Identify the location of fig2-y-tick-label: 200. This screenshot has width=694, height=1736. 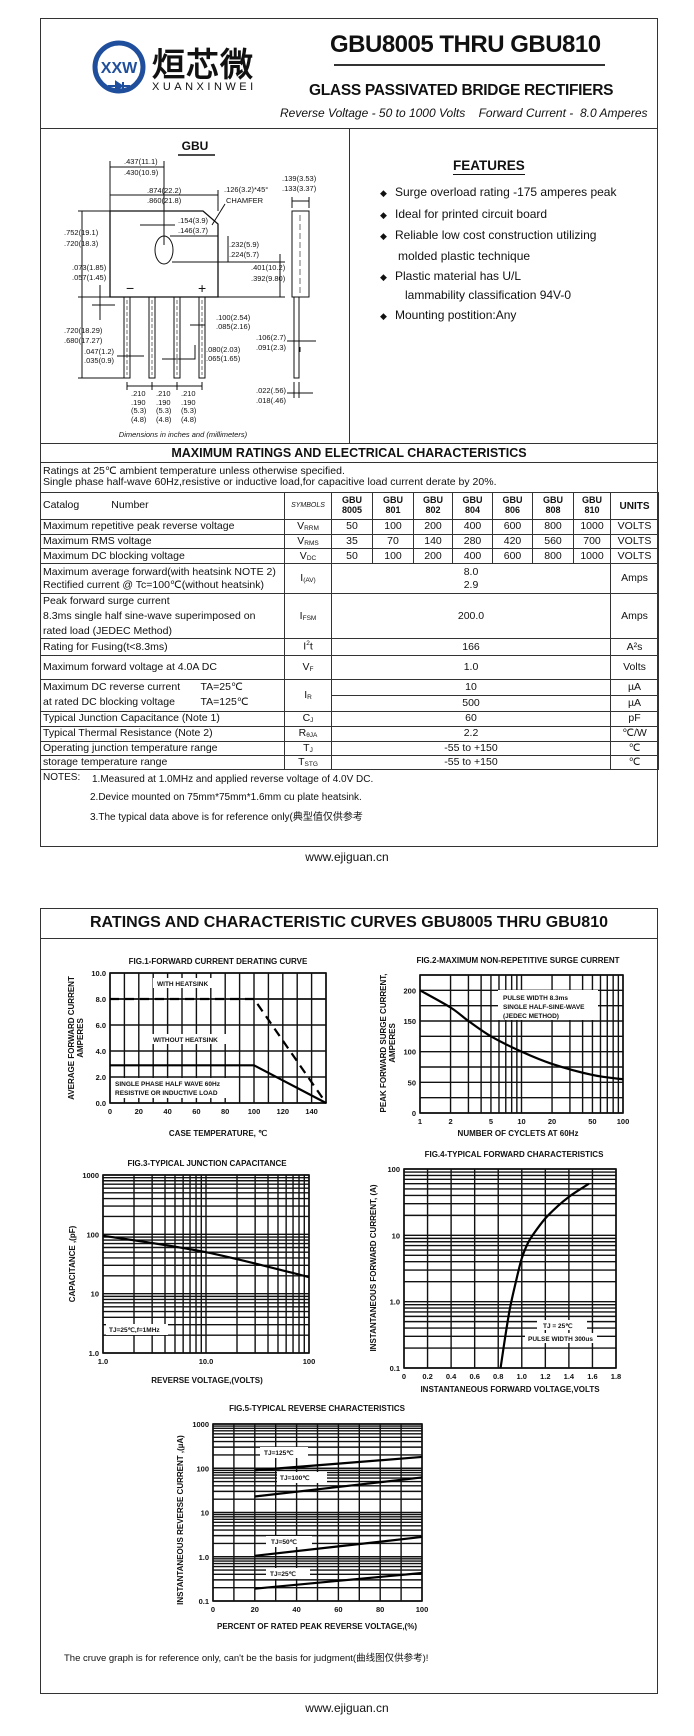
(409, 990).